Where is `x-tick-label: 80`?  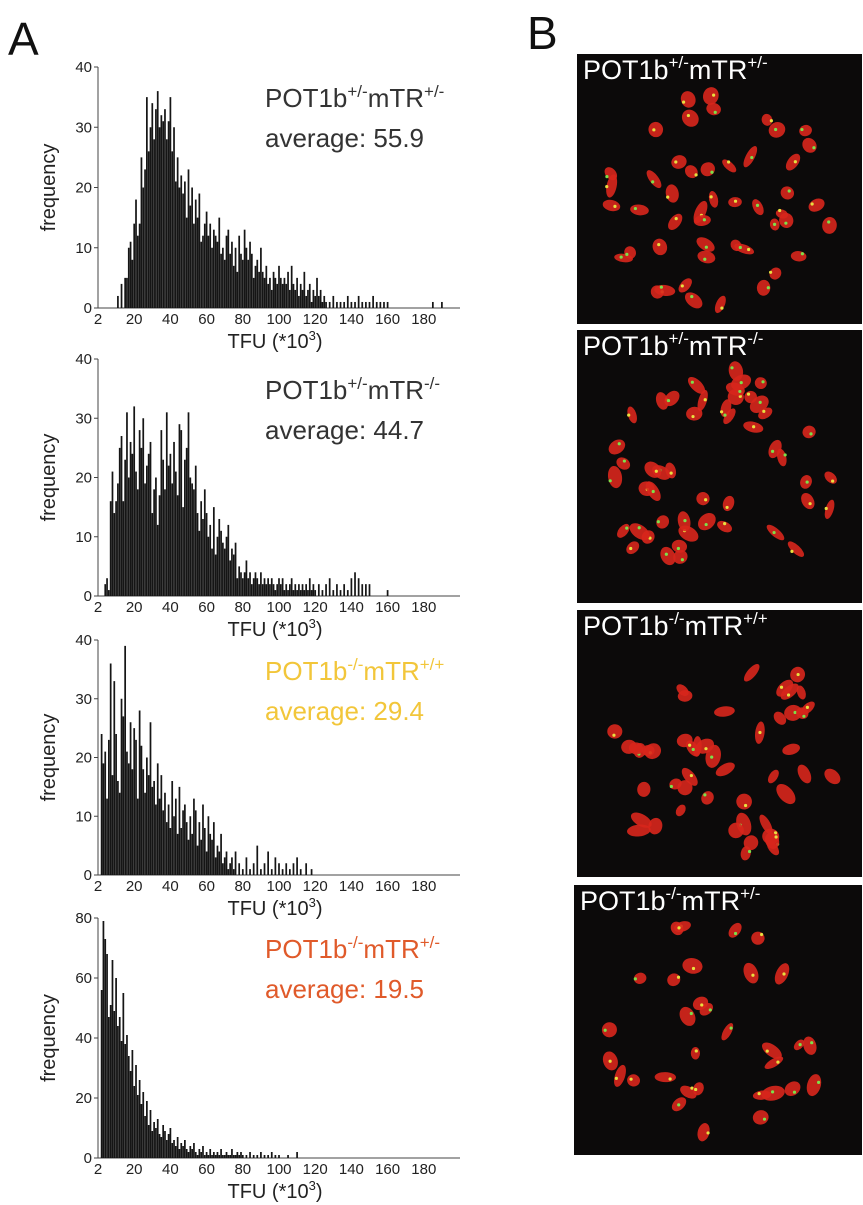 x-tick-label: 80 is located at coordinates (242, 886).